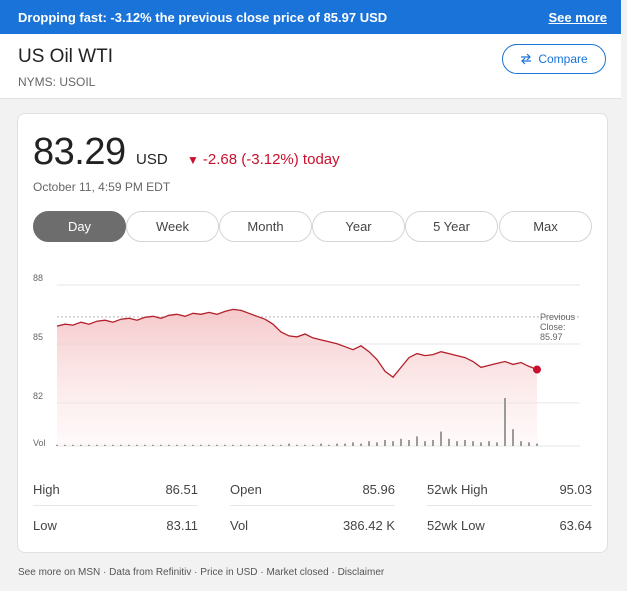 The width and height of the screenshot is (627, 591). I want to click on wk52-high-value: 95.03, so click(575, 489).